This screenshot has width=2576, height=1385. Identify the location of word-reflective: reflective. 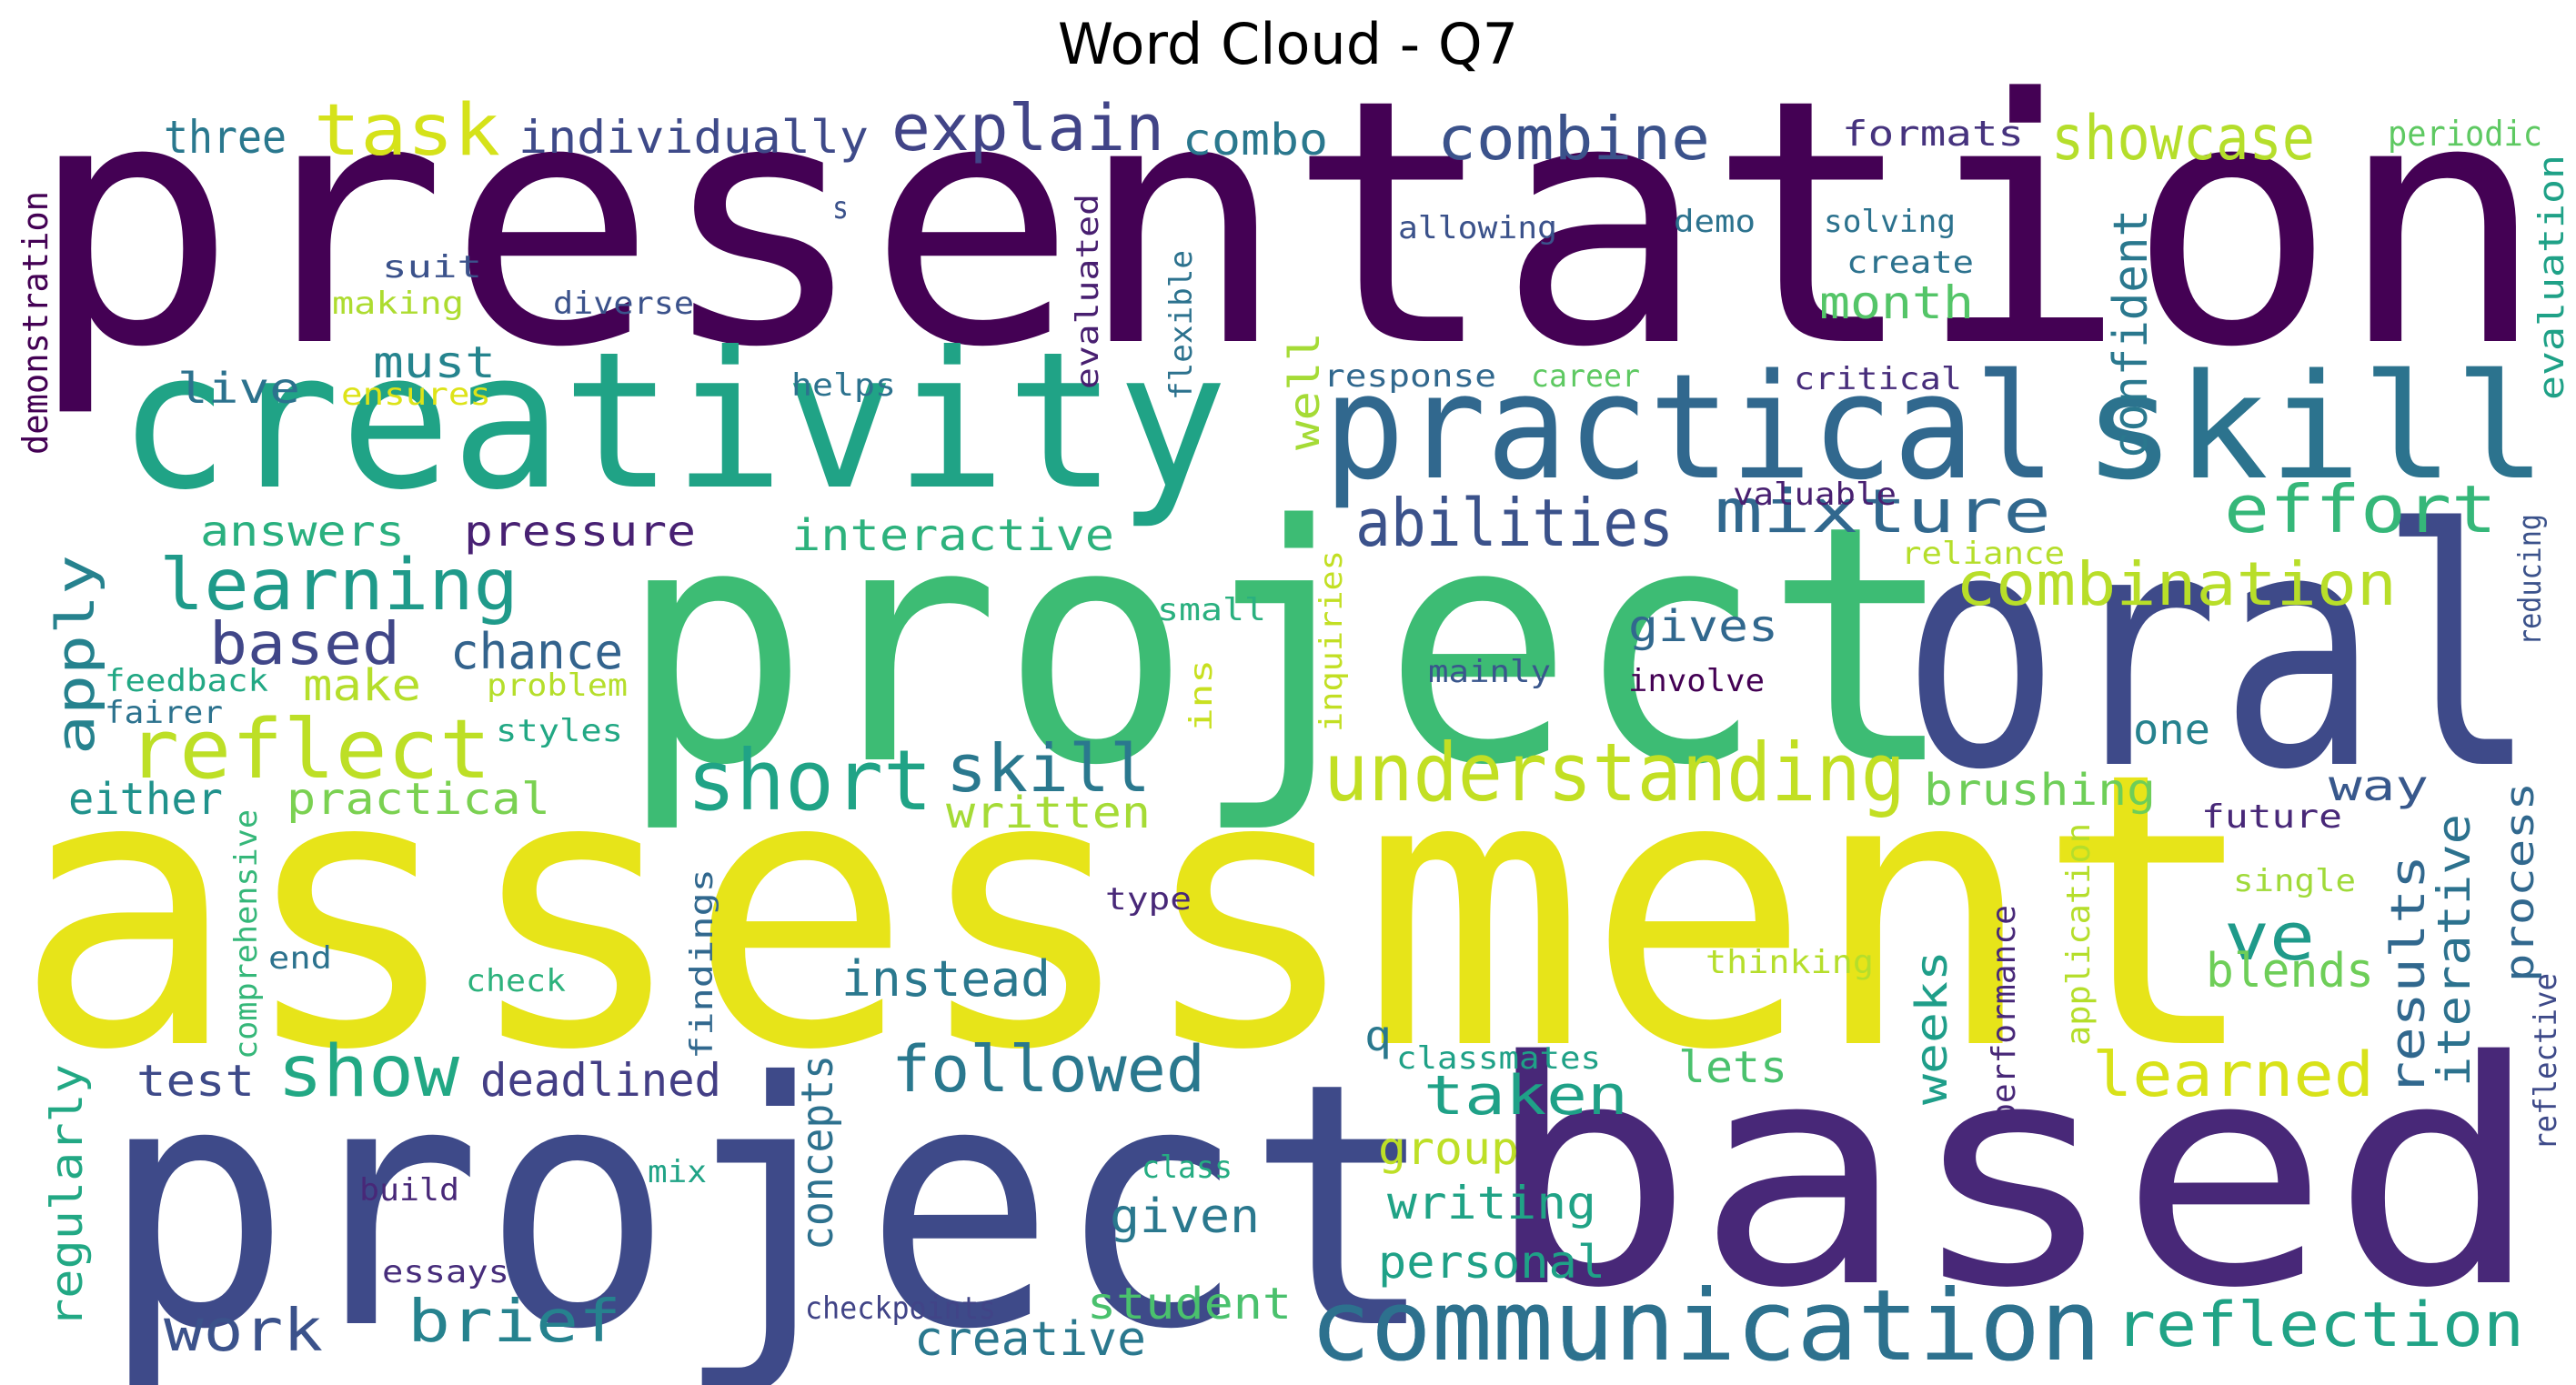
(2546, 1062).